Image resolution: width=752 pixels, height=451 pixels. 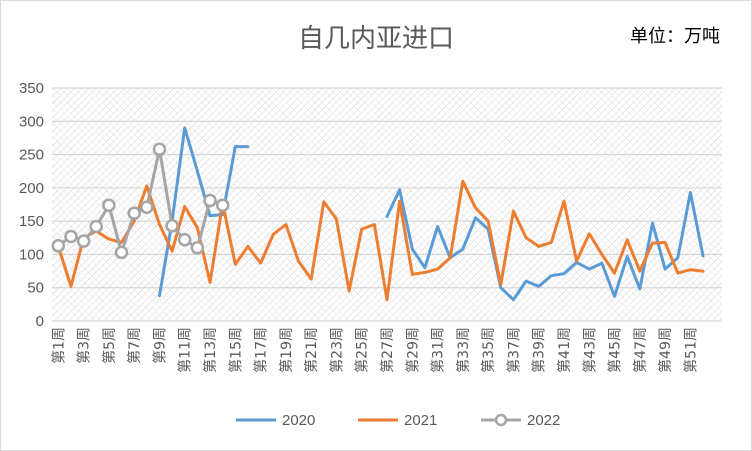 What do you see at coordinates (311, 350) in the screenshot?
I see `x-tick-label: 第21周` at bounding box center [311, 350].